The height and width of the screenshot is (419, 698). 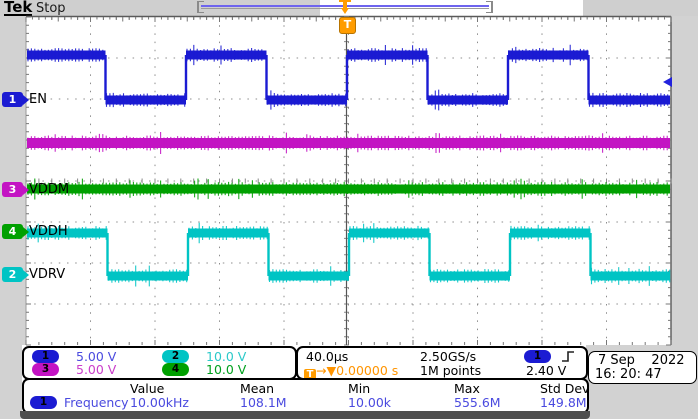 I want to click on waveform-label-vddh: VDDH, so click(x=48, y=231).